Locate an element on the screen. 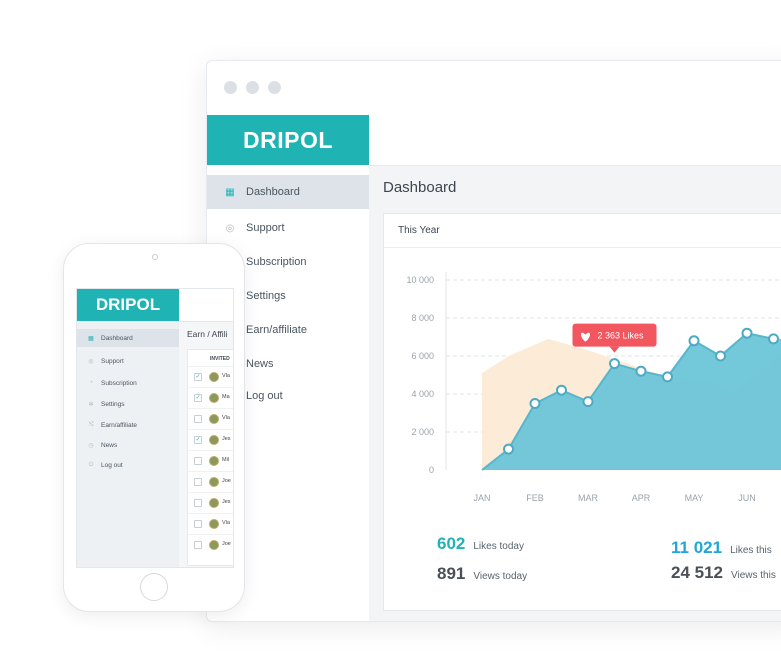 The image size is (781, 672). stat-views-year: 24 512 Views this is located at coordinates (723, 573).